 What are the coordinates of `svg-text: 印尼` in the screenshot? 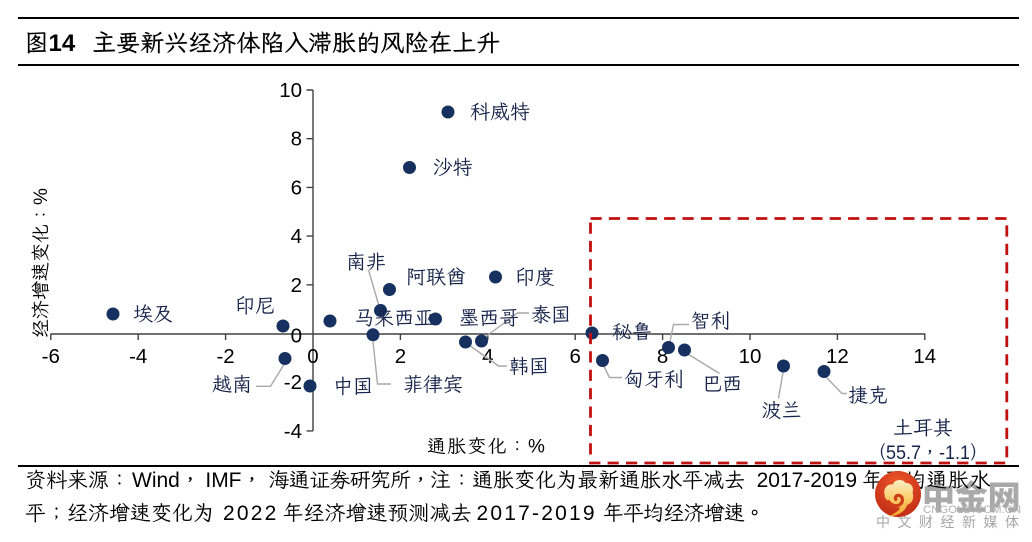 It's located at (255, 307).